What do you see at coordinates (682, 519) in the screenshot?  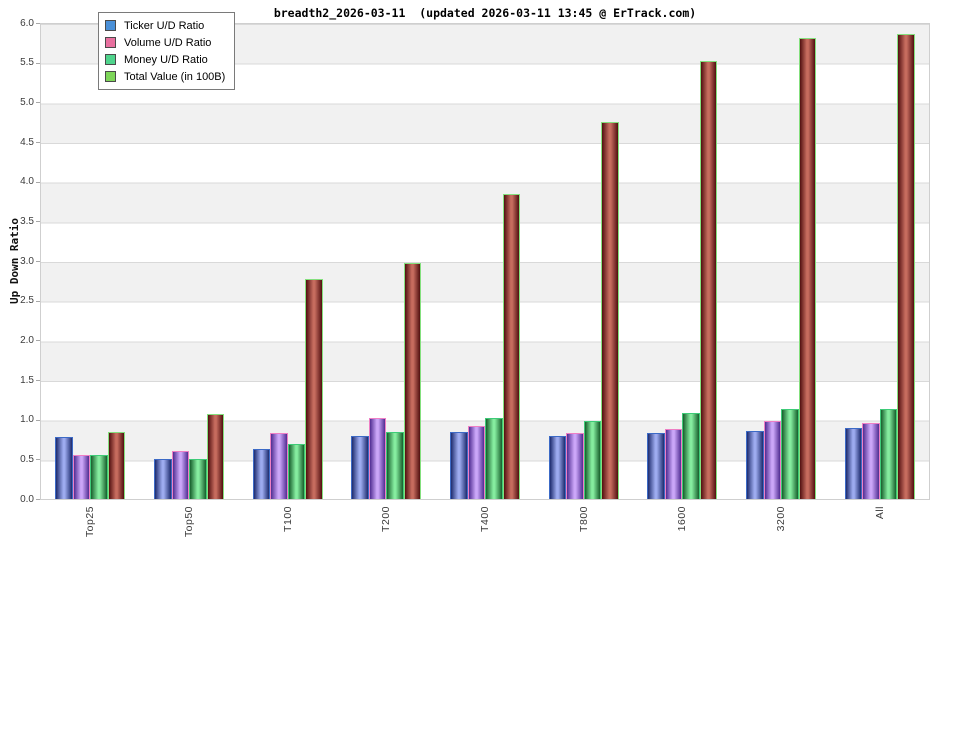 I see `x-tick-label-1600: 1600` at bounding box center [682, 519].